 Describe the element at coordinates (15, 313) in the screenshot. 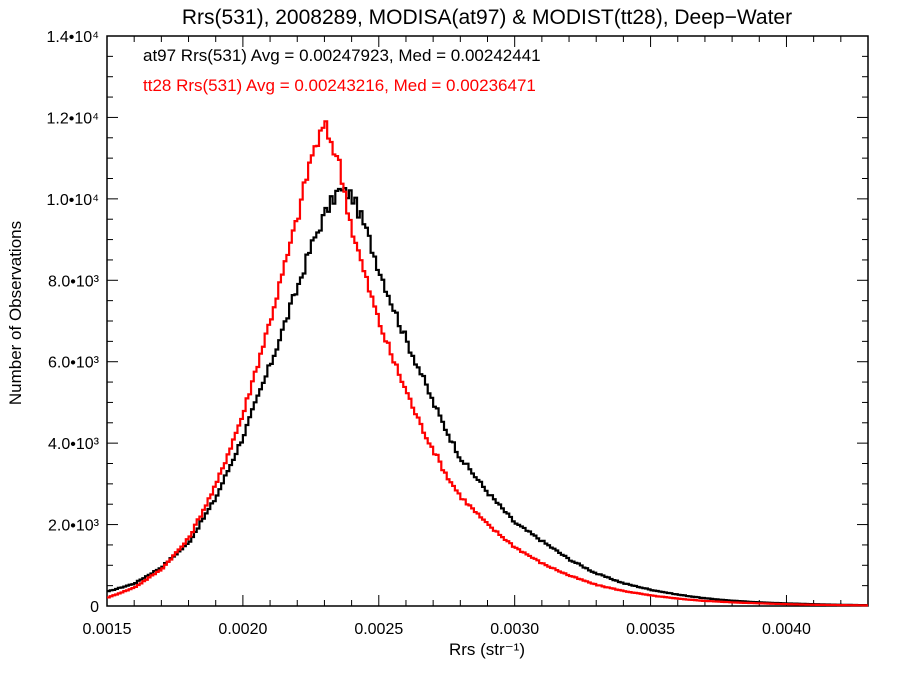

I see `y-axis-label: Number of Observations` at that location.